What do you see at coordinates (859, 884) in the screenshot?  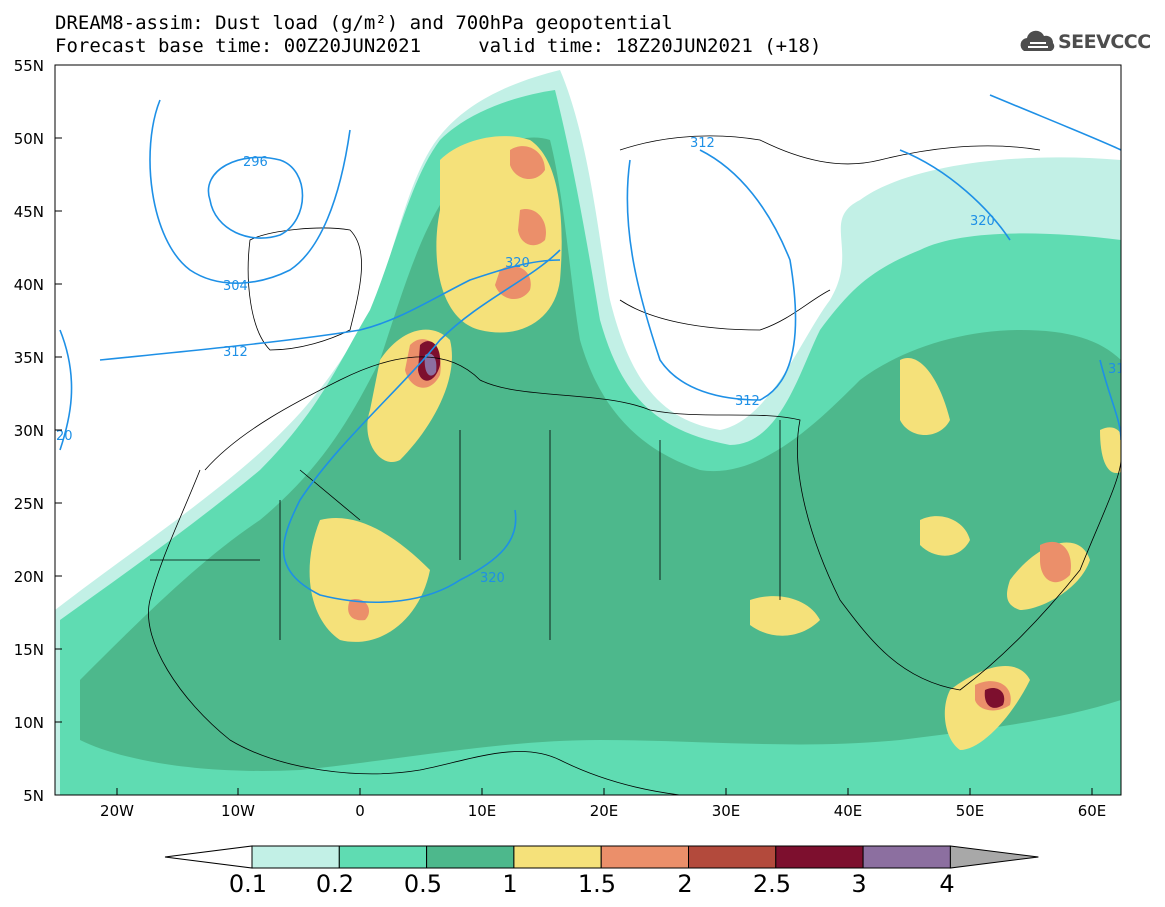 I see `colorbar-label: 3` at bounding box center [859, 884].